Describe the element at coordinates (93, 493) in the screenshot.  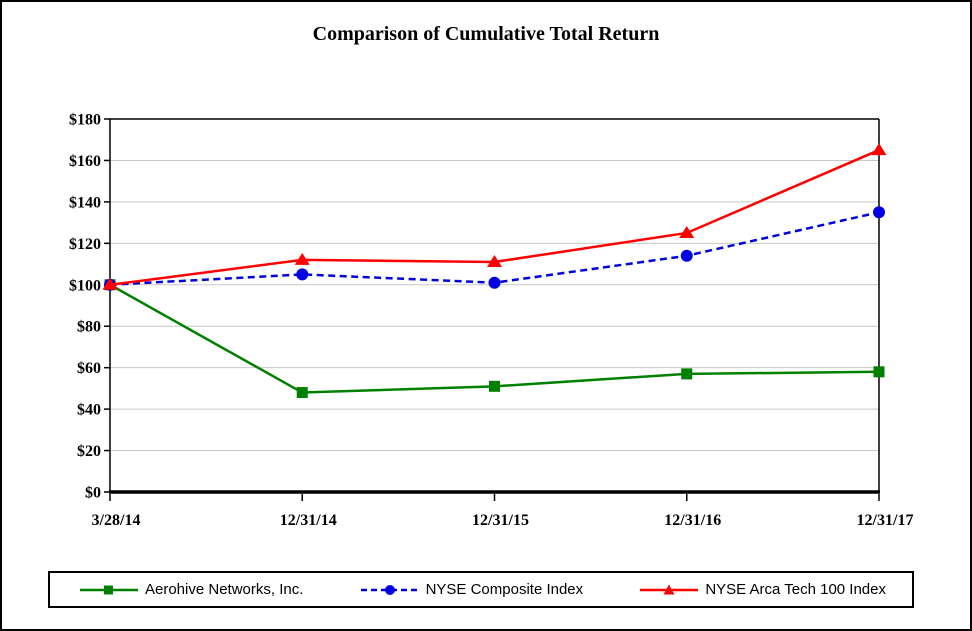
I see `y-tick-label: $0` at that location.